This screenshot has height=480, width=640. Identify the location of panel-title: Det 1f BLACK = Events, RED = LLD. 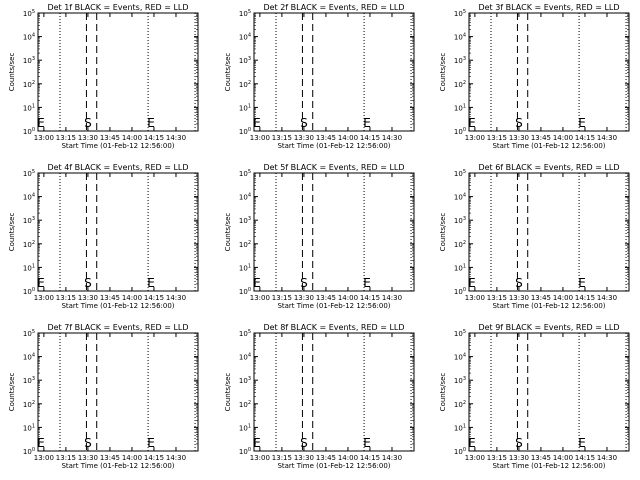
(117, 7).